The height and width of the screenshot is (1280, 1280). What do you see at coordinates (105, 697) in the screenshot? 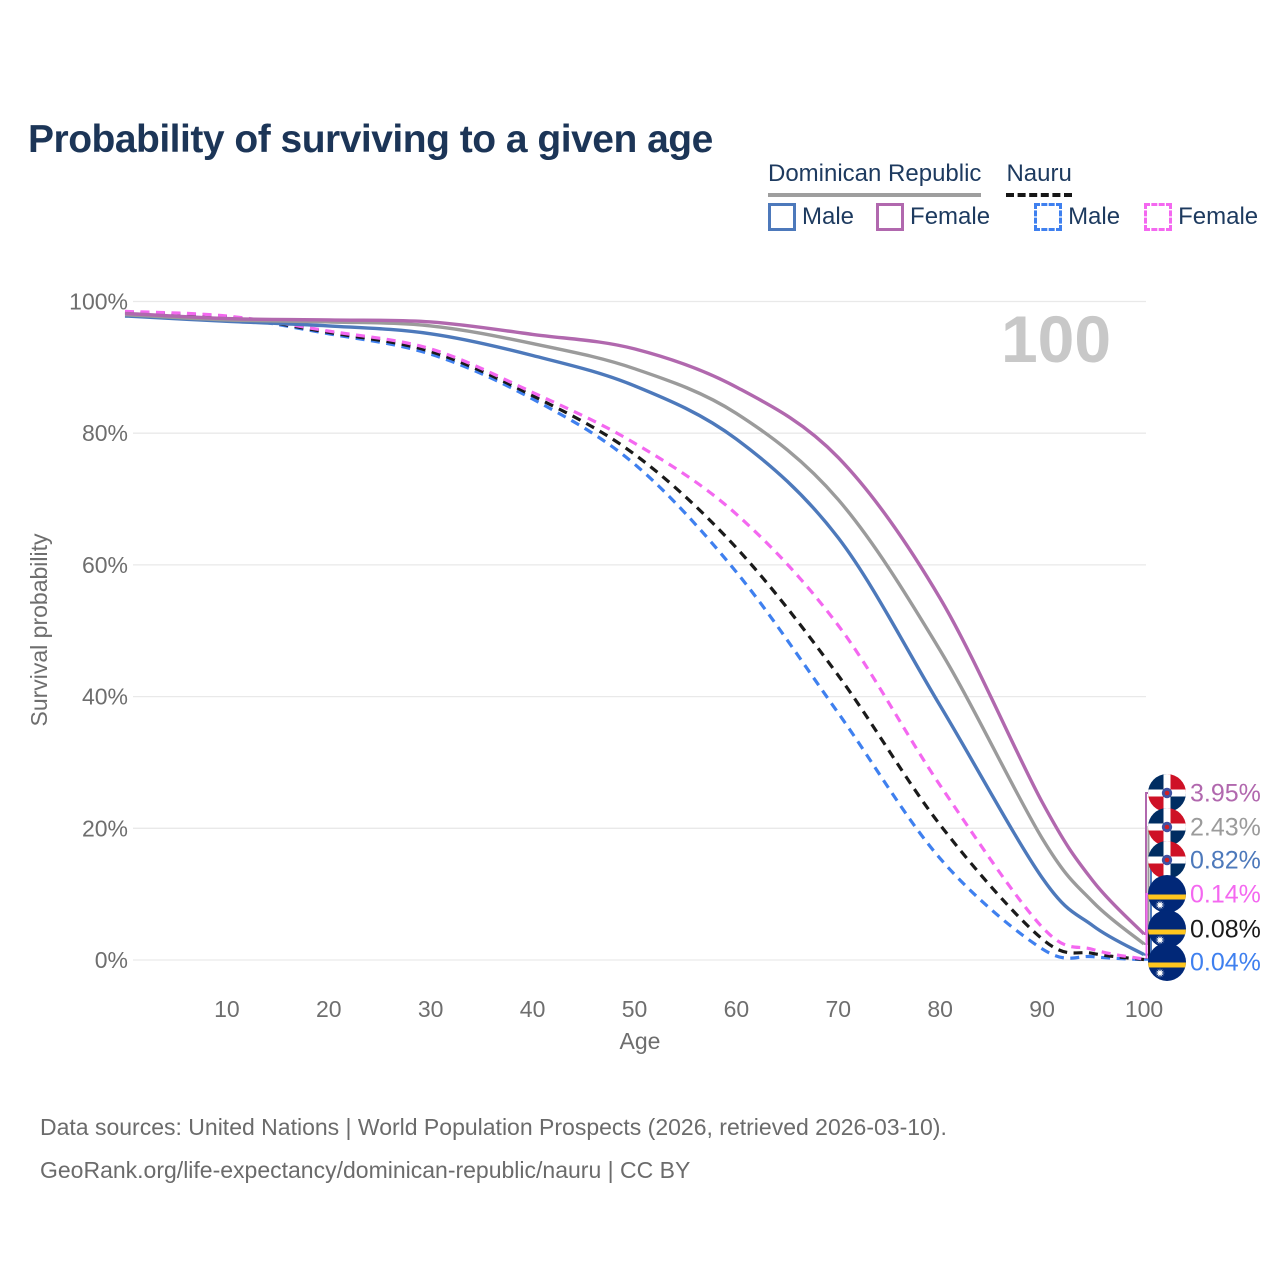
I see `y-tick-label: 40%` at bounding box center [105, 697].